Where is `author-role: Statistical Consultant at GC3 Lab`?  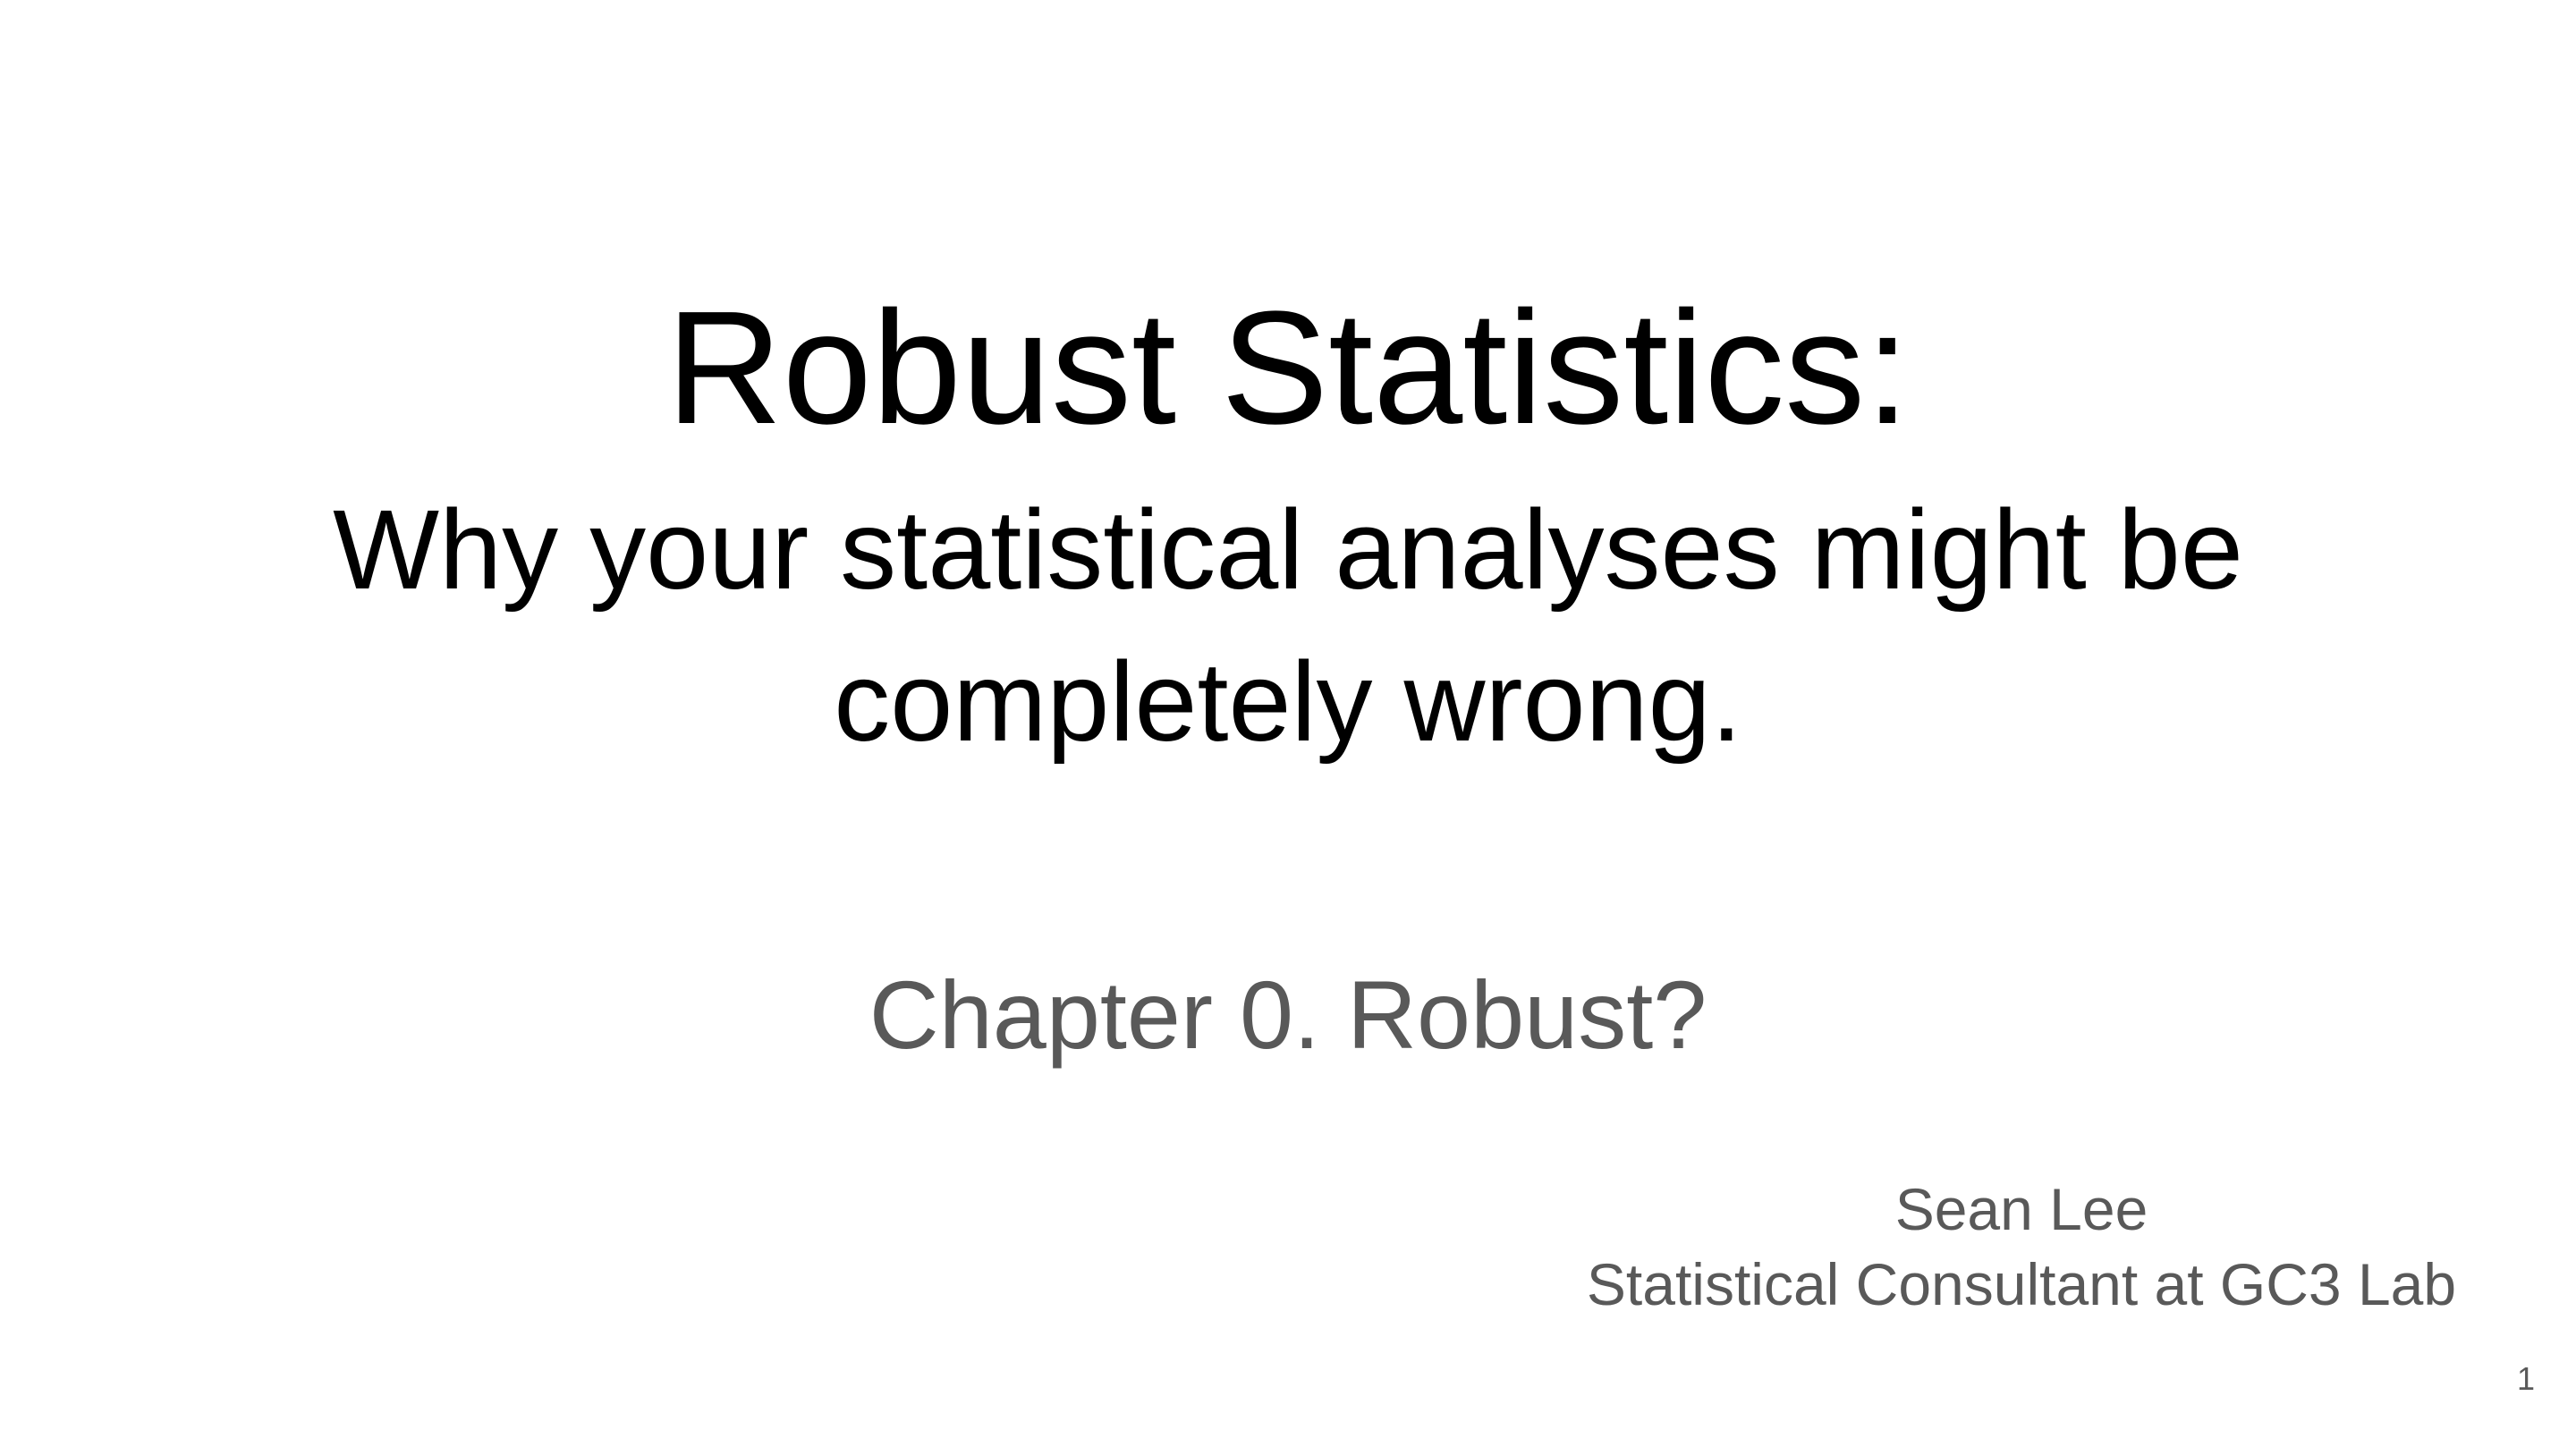 author-role: Statistical Consultant at GC3 Lab is located at coordinates (2021, 1284).